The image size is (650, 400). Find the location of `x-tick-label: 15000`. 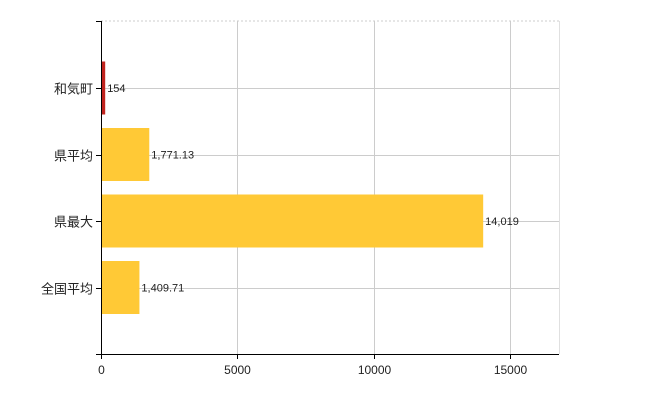

x-tick-label: 15000 is located at coordinates (511, 370).